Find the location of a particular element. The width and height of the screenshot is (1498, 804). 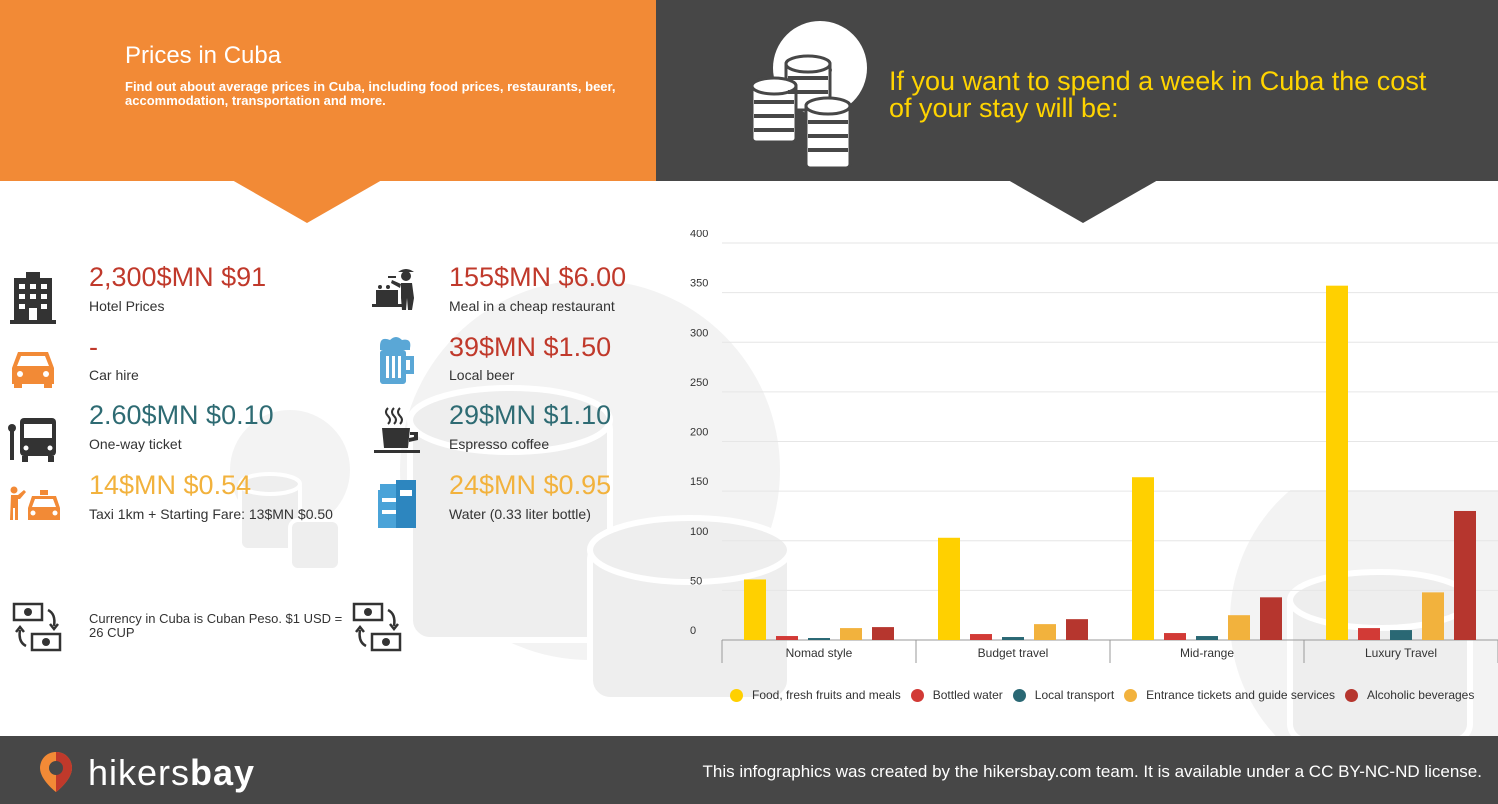

car-price: - is located at coordinates (93, 347).